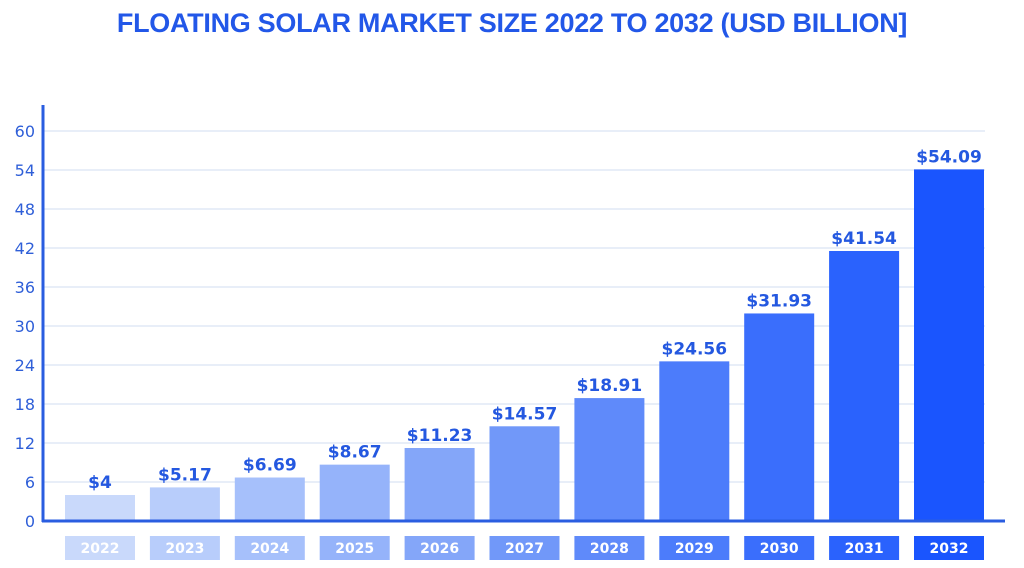 The width and height of the screenshot is (1024, 568). Describe the element at coordinates (25, 209) in the screenshot. I see `y-tick-label: 48` at that location.